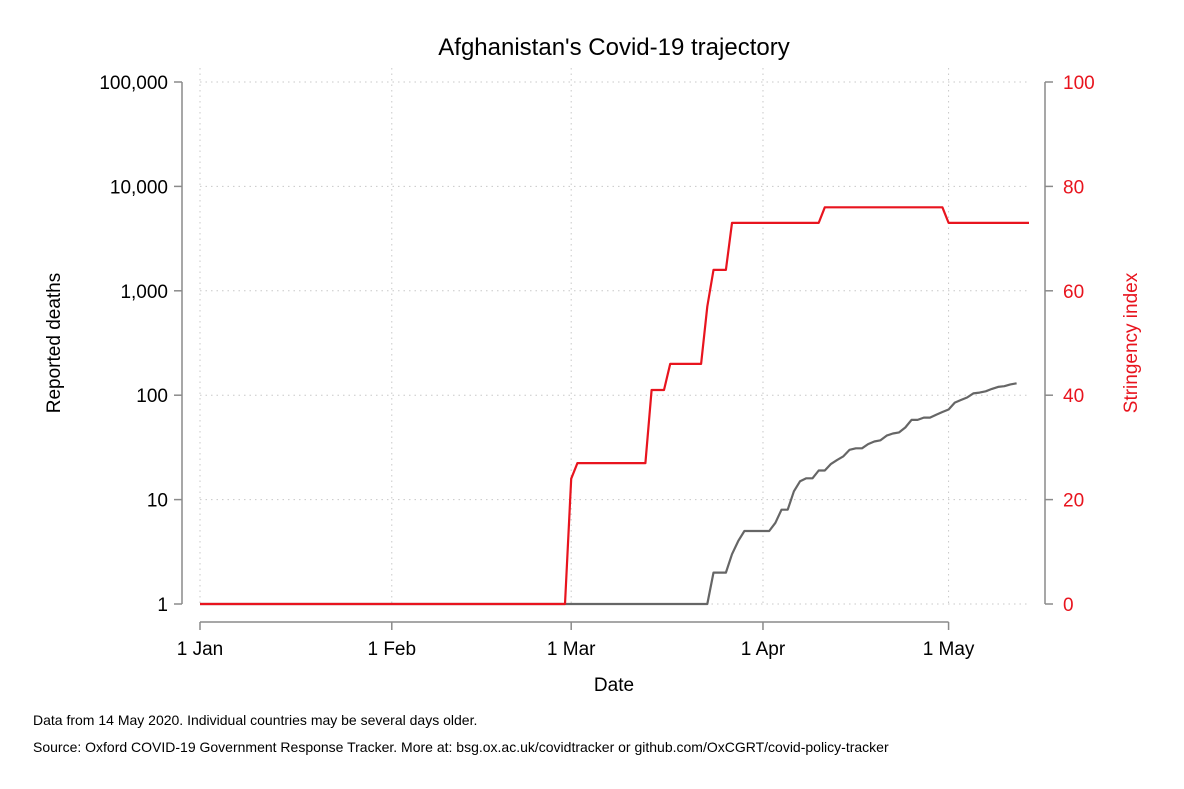 The width and height of the screenshot is (1184, 789). I want to click on y-left-tick-label: 100,000, so click(133, 83).